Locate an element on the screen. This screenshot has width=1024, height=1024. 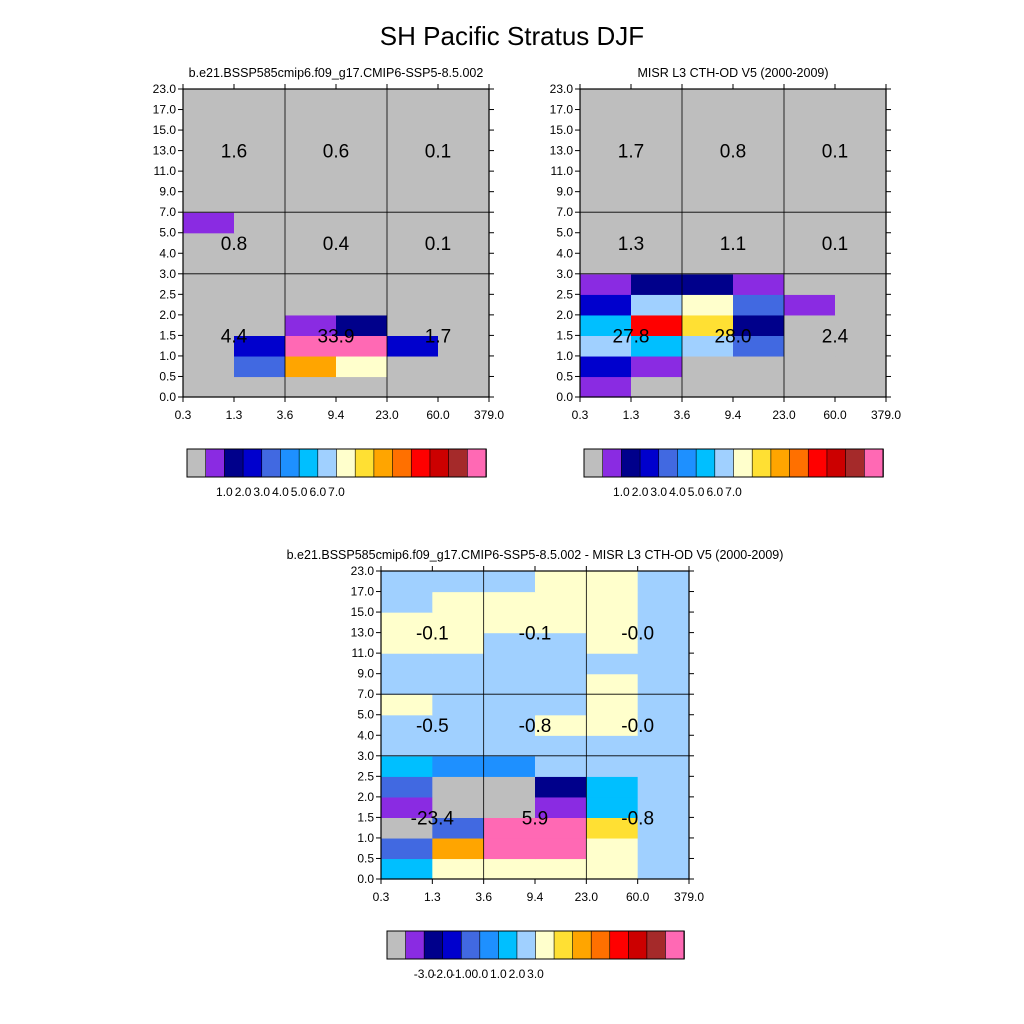
colorbar-label: -1.0 is located at coordinates (461, 974).